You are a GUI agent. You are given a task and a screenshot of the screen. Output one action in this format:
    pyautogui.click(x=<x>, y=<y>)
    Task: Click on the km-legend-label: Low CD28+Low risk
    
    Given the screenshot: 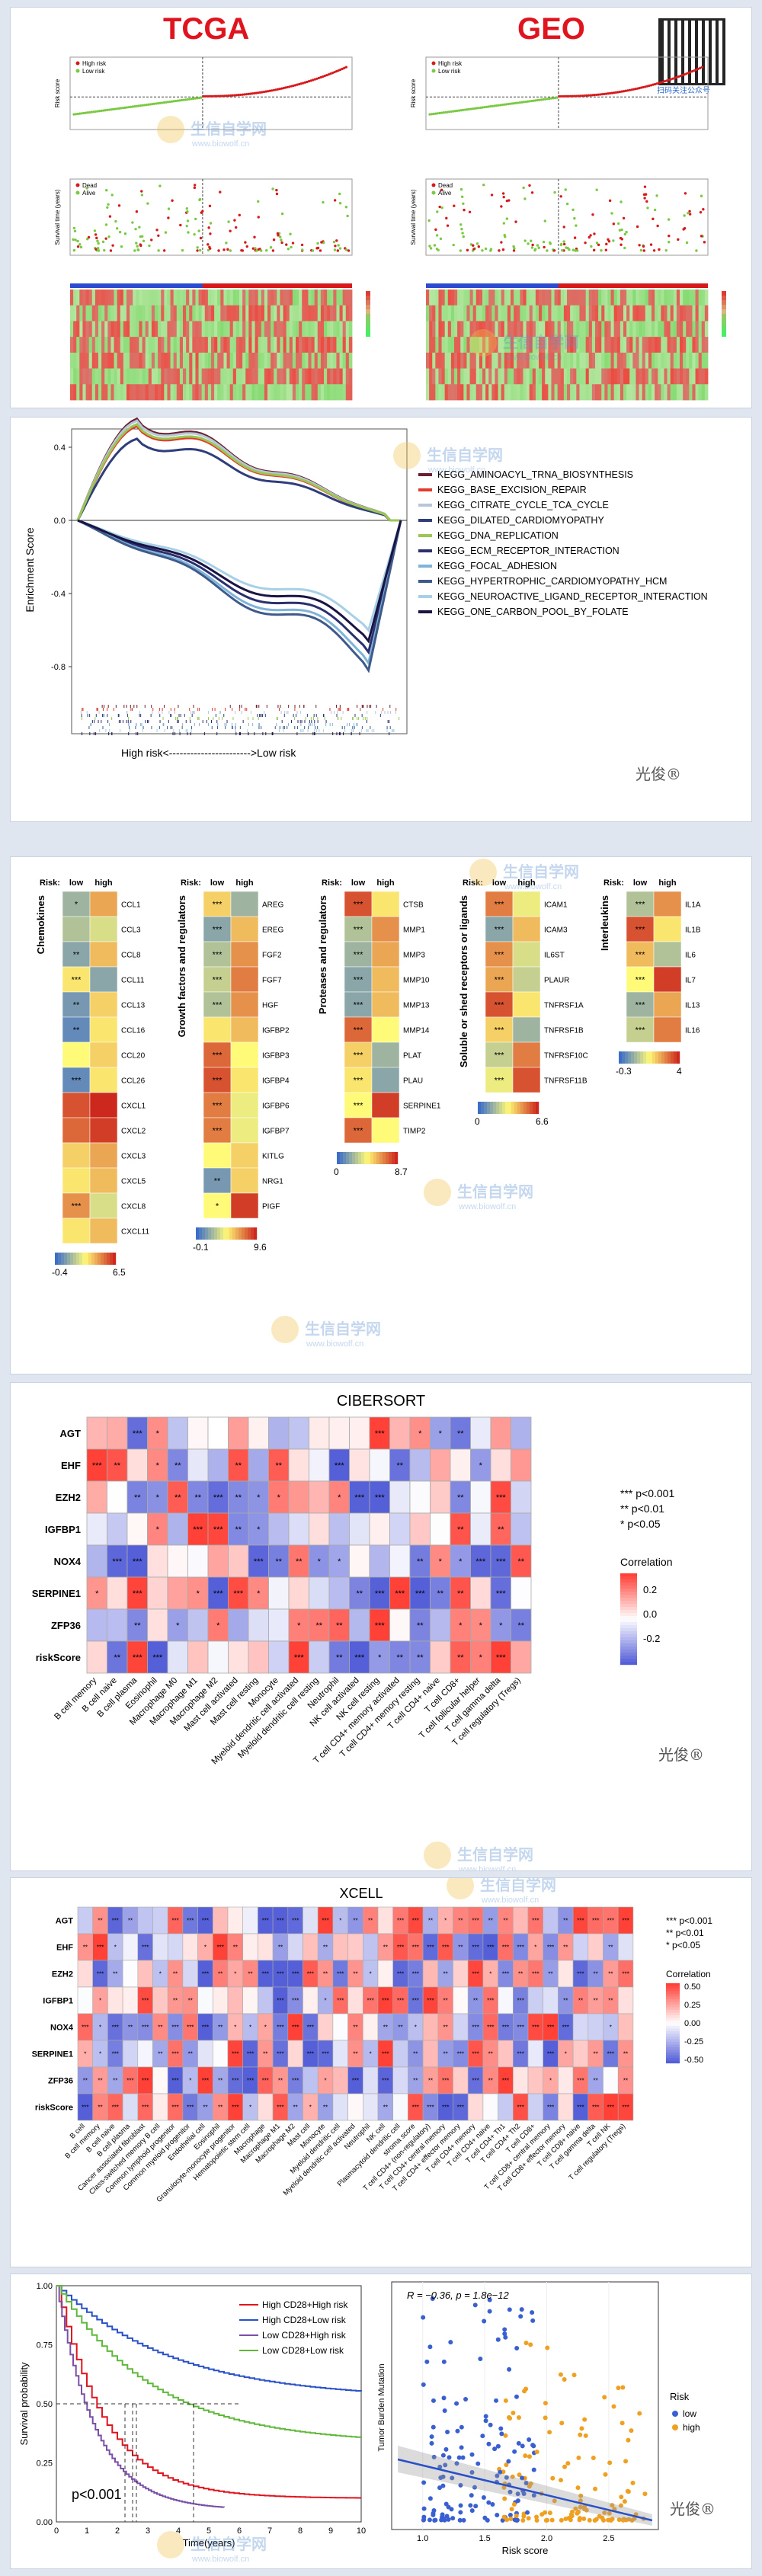 What is the action you would take?
    pyautogui.click(x=303, y=2350)
    